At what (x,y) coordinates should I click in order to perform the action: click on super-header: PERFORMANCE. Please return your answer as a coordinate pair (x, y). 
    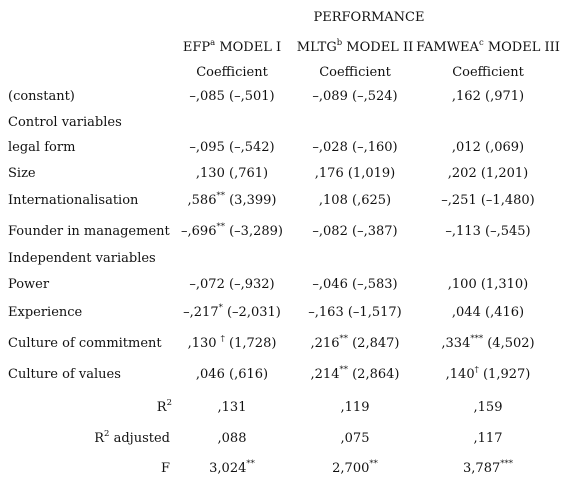
    Looking at the image, I should click on (369, 17).